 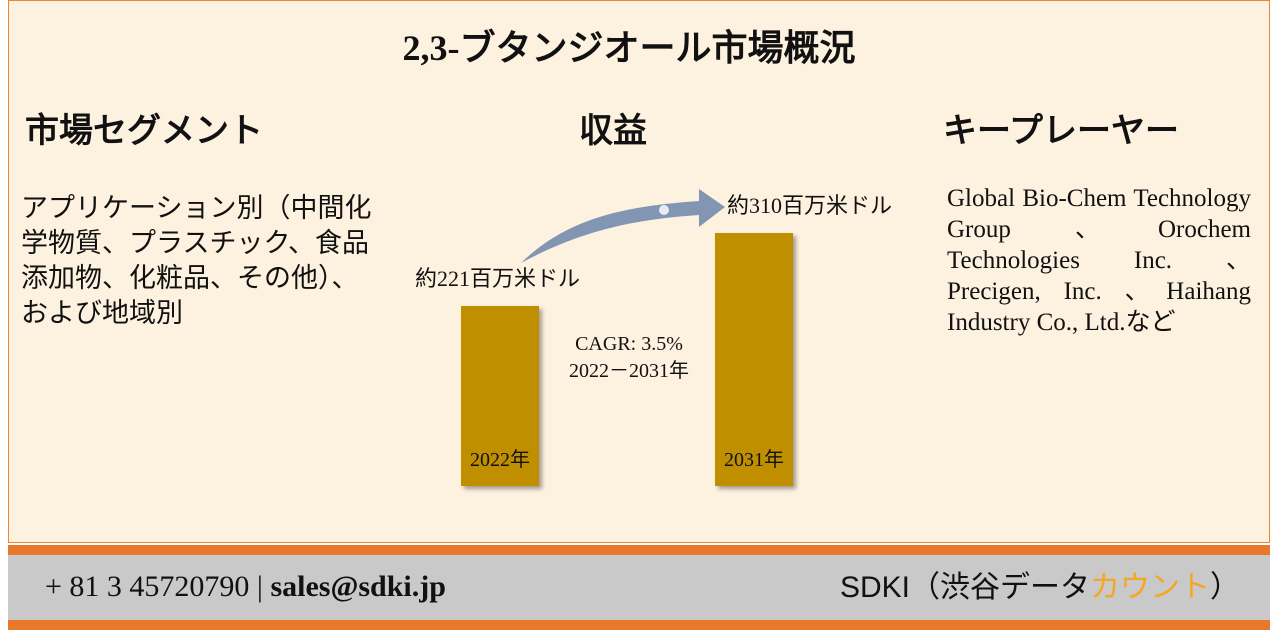 I want to click on bar-year: 2022年, so click(x=500, y=459).